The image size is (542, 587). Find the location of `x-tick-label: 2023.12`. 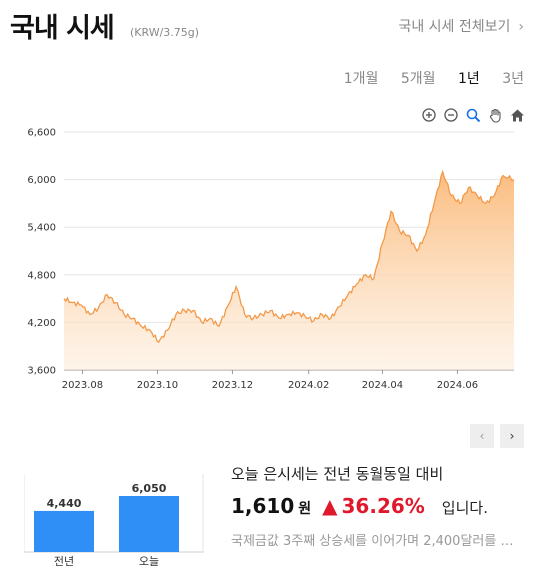

x-tick-label: 2023.12 is located at coordinates (232, 385).